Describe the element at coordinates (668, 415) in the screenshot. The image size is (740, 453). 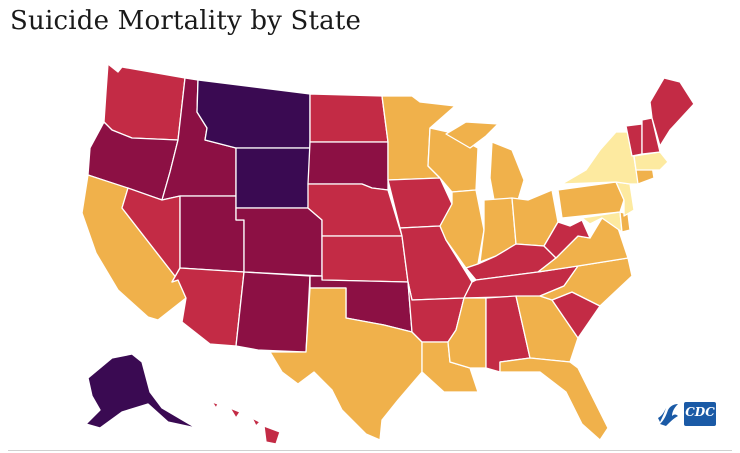
I see `hhs-logo` at that location.